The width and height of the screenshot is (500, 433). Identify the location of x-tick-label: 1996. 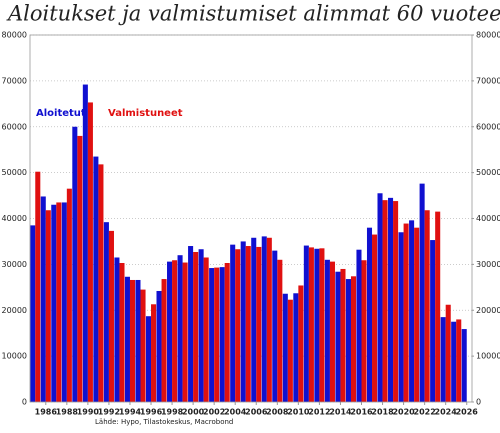
(151, 412).